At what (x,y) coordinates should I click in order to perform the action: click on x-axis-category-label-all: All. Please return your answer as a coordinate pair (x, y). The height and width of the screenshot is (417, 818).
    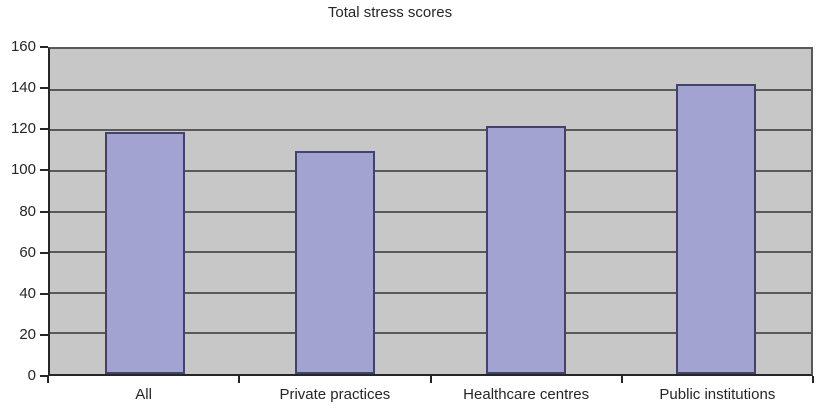
    Looking at the image, I should click on (143, 394).